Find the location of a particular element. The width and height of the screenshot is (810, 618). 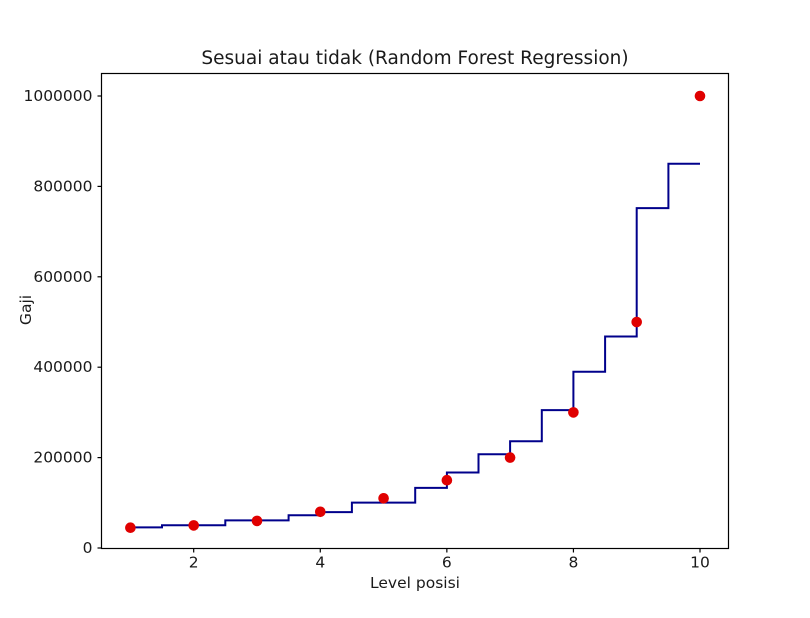

x-tick-label: 8 is located at coordinates (573, 563).